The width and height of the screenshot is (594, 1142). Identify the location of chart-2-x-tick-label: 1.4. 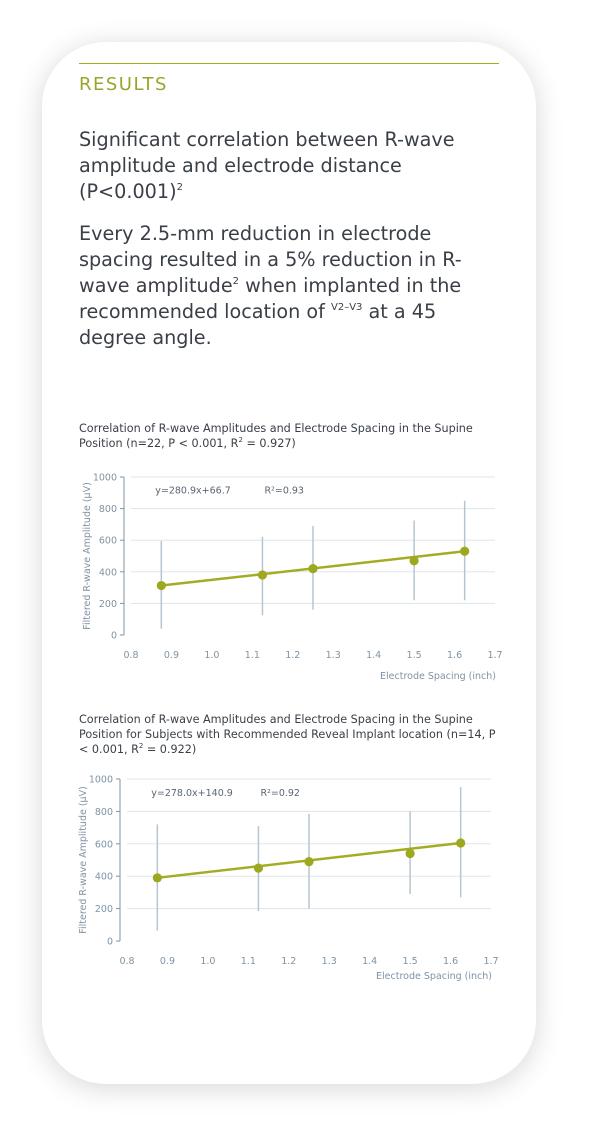
(369, 961).